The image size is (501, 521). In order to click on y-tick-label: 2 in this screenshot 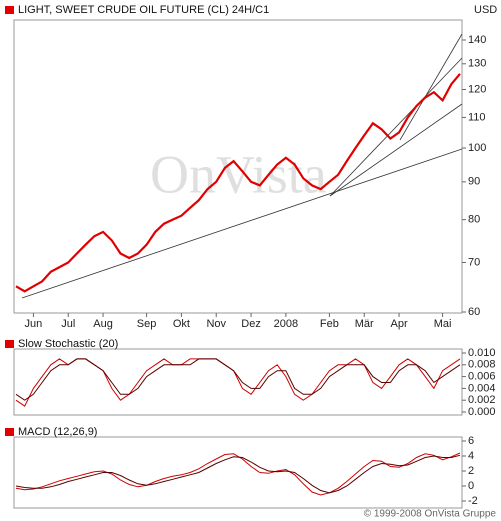, I will do `click(471, 471)`.